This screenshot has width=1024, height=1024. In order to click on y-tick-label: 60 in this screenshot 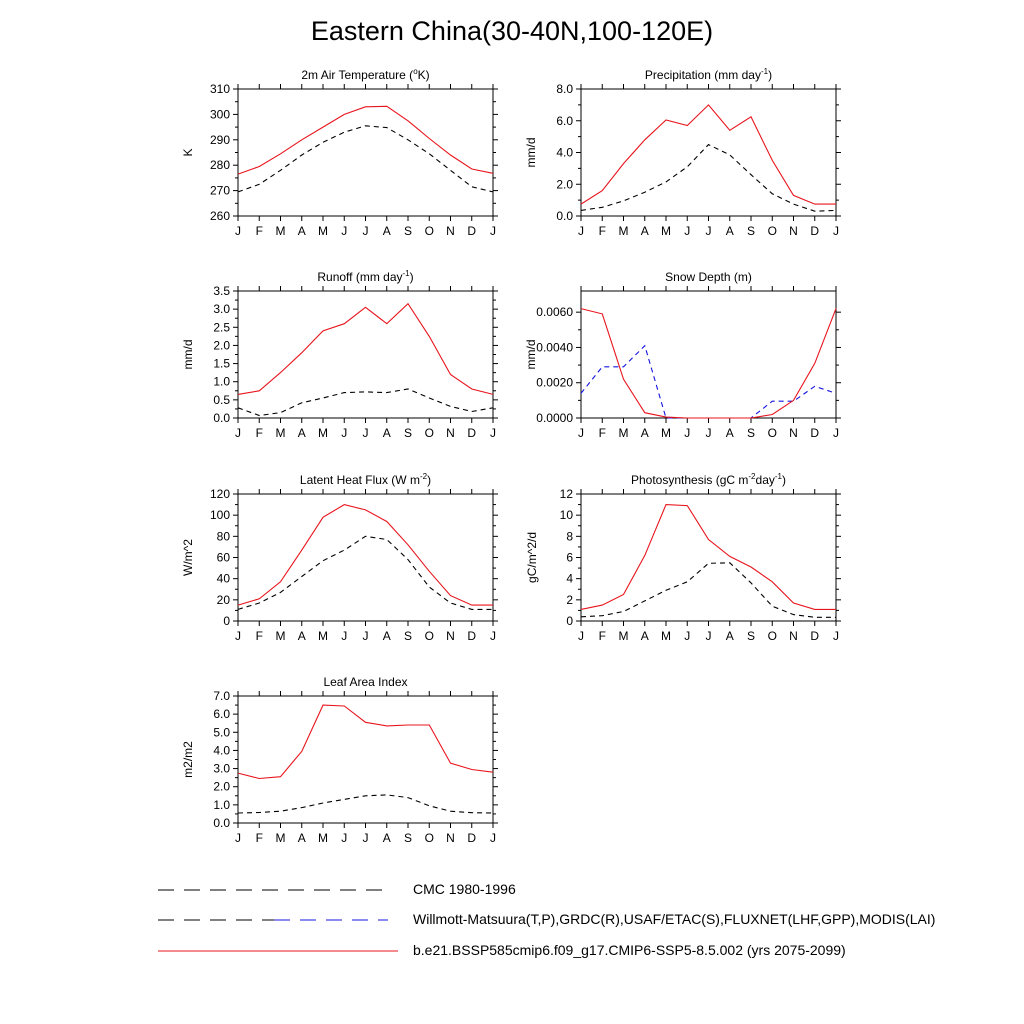, I will do `click(224, 558)`.